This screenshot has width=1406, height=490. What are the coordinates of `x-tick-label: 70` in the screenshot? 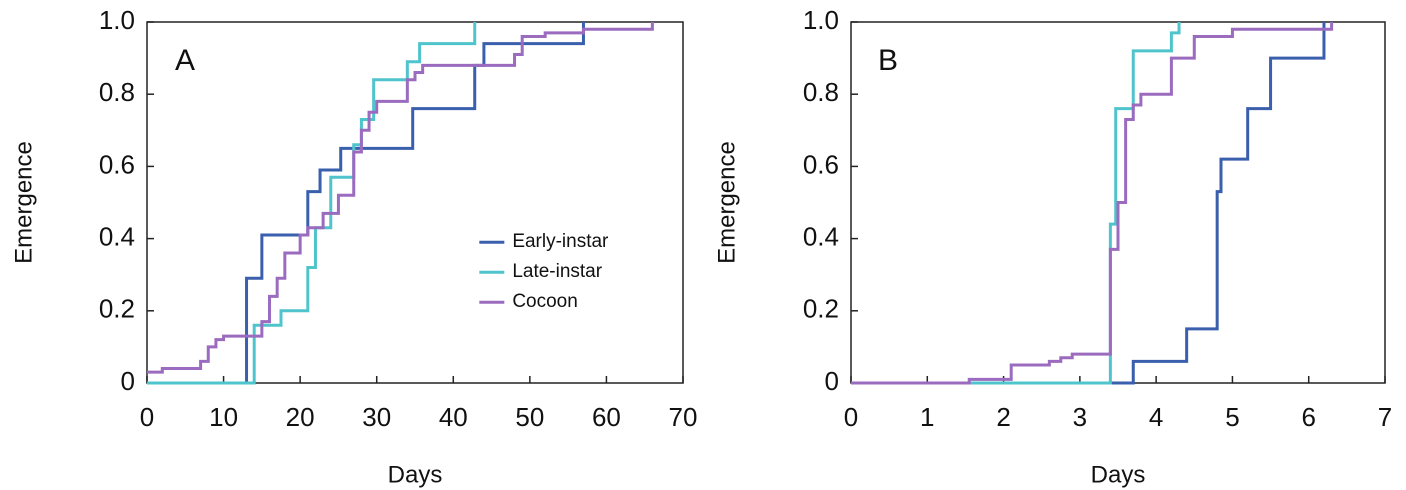 It's located at (683, 417).